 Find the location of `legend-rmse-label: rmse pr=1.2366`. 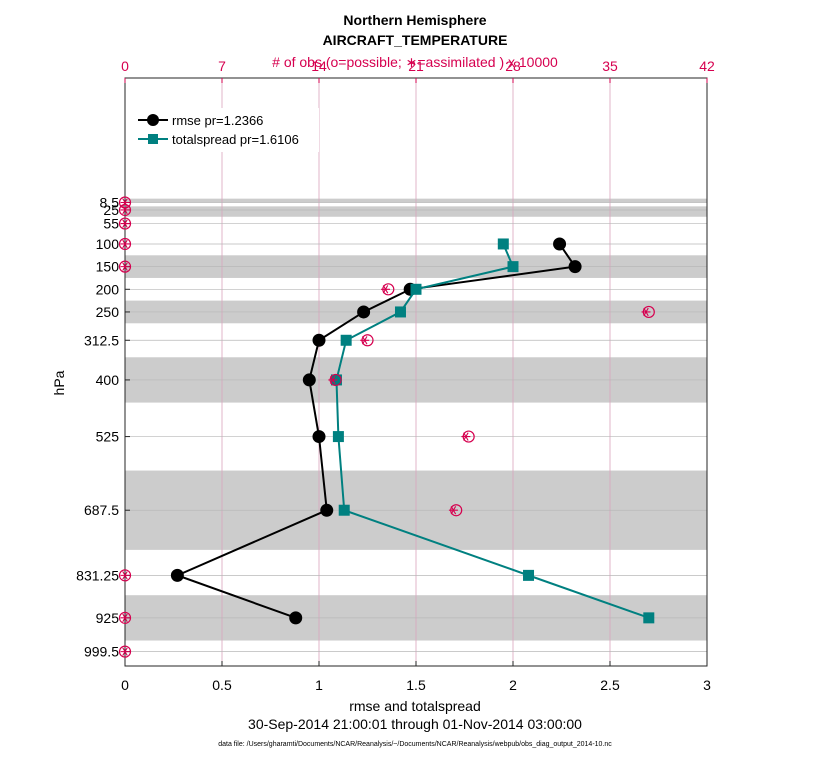

legend-rmse-label: rmse pr=1.2366 is located at coordinates (217, 120).